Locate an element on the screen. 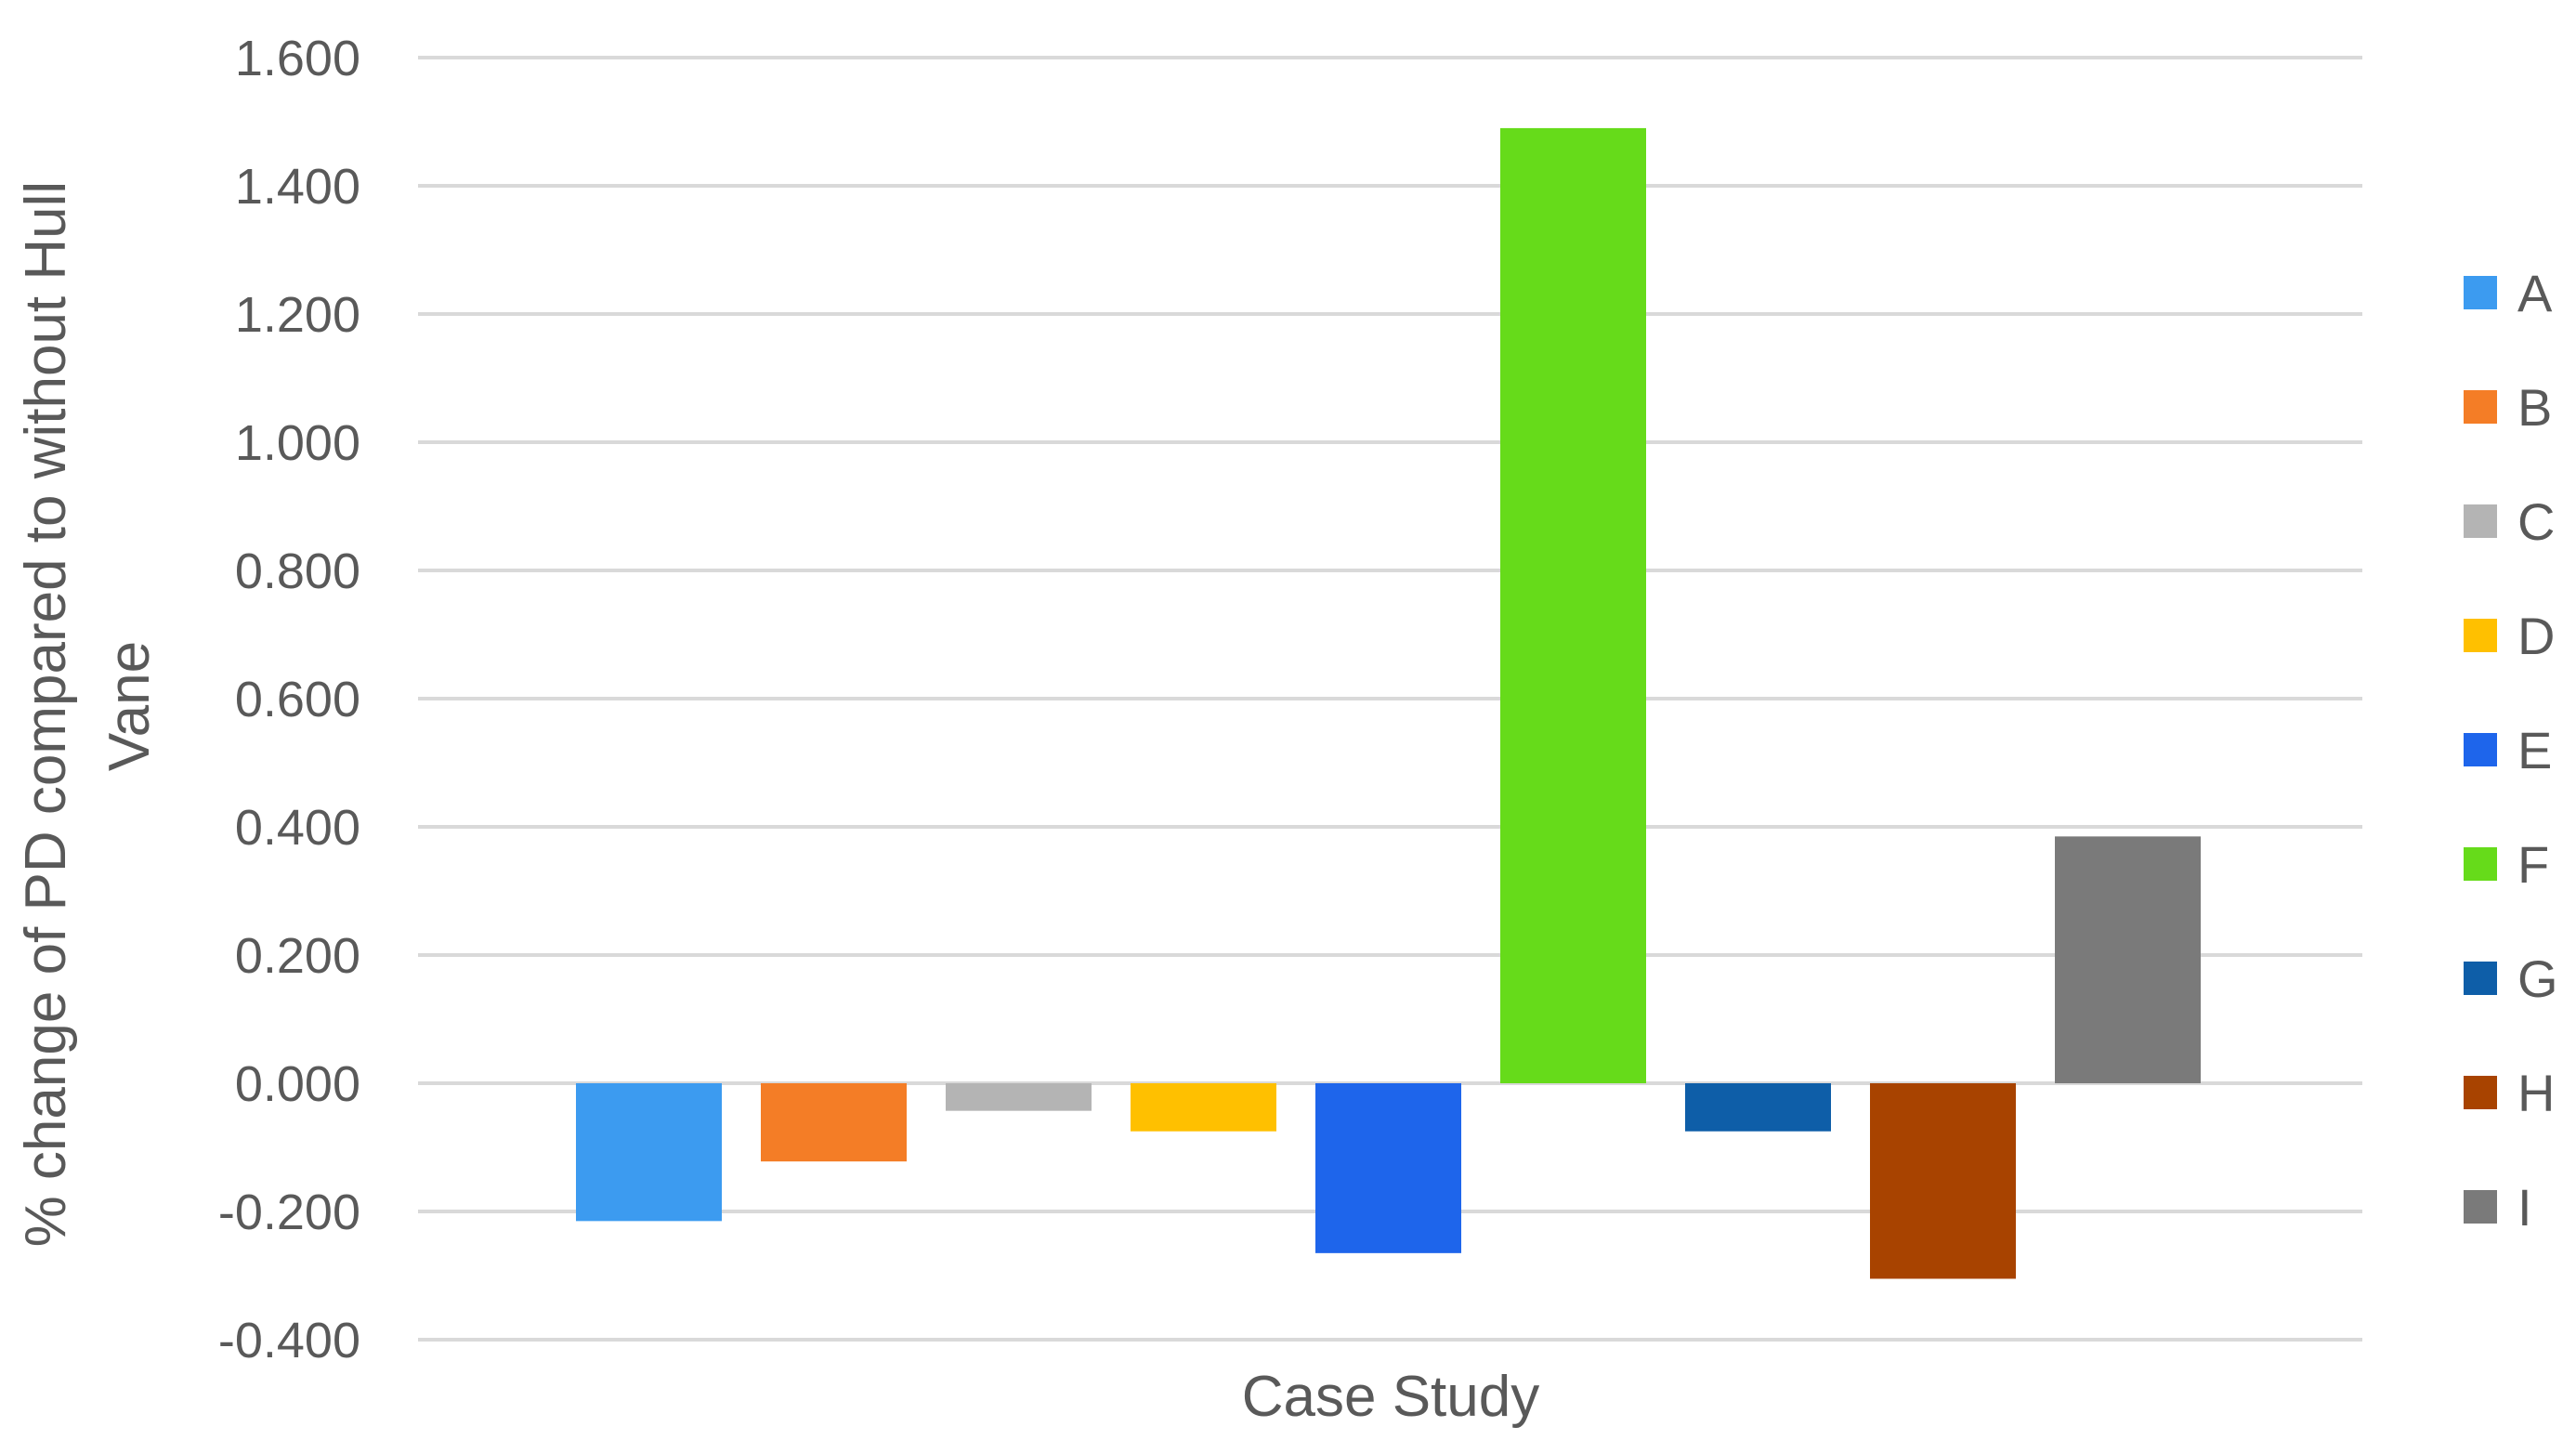 The image size is (2576, 1453). y-tick-label: -0.400 is located at coordinates (289, 1341).